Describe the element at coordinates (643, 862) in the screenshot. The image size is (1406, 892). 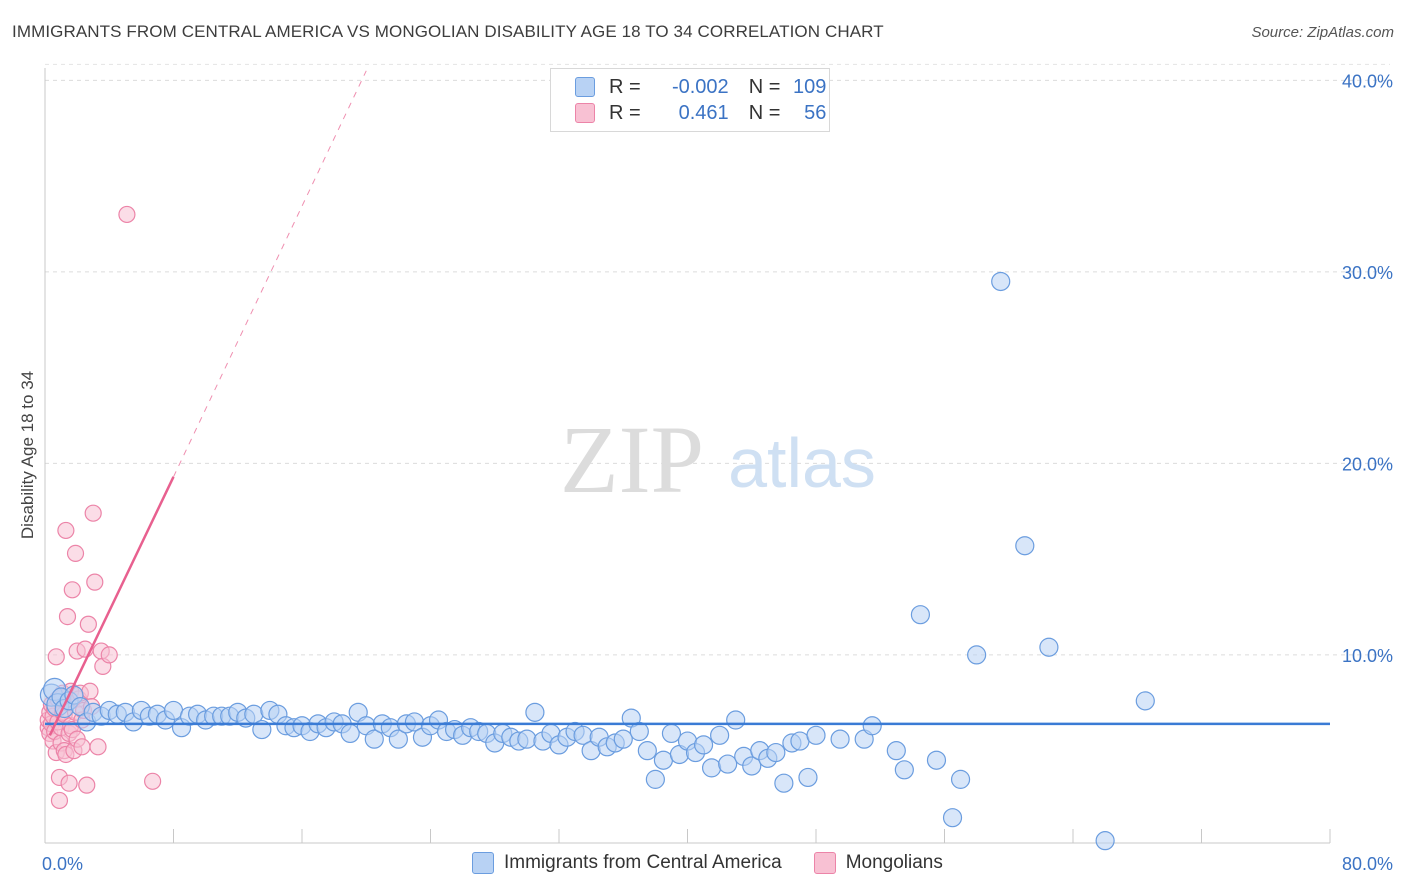
I see `legend-label-central-america: Immigrants from Central America` at that location.